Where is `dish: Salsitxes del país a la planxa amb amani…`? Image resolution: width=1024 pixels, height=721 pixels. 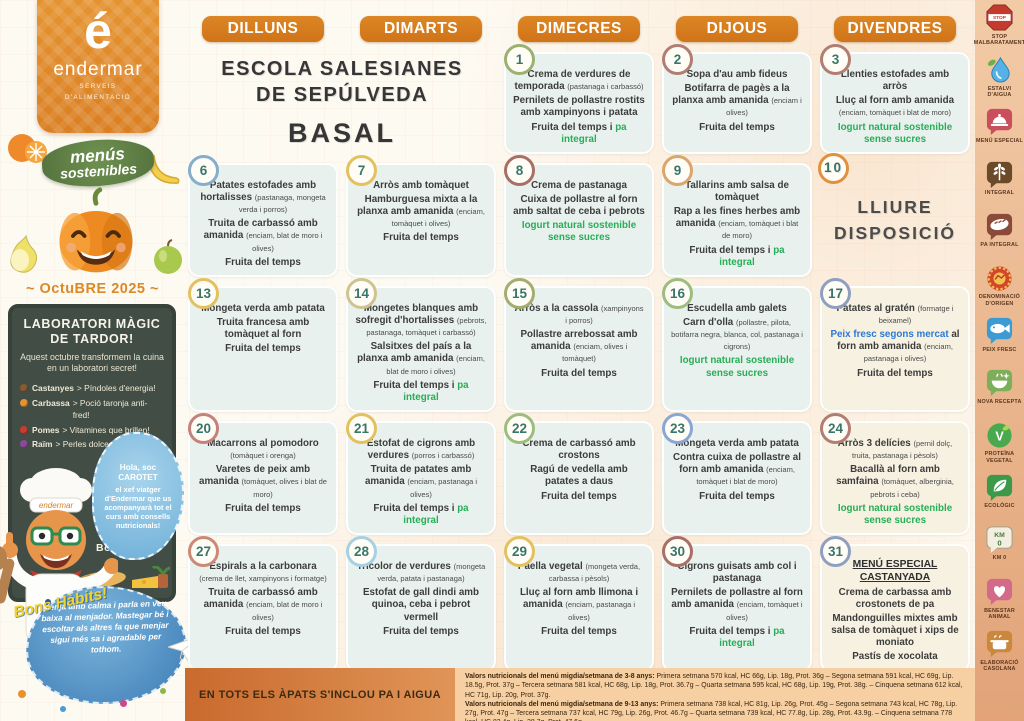 dish: Salsitxes del país a la planxa amb amani… is located at coordinates (421, 358).